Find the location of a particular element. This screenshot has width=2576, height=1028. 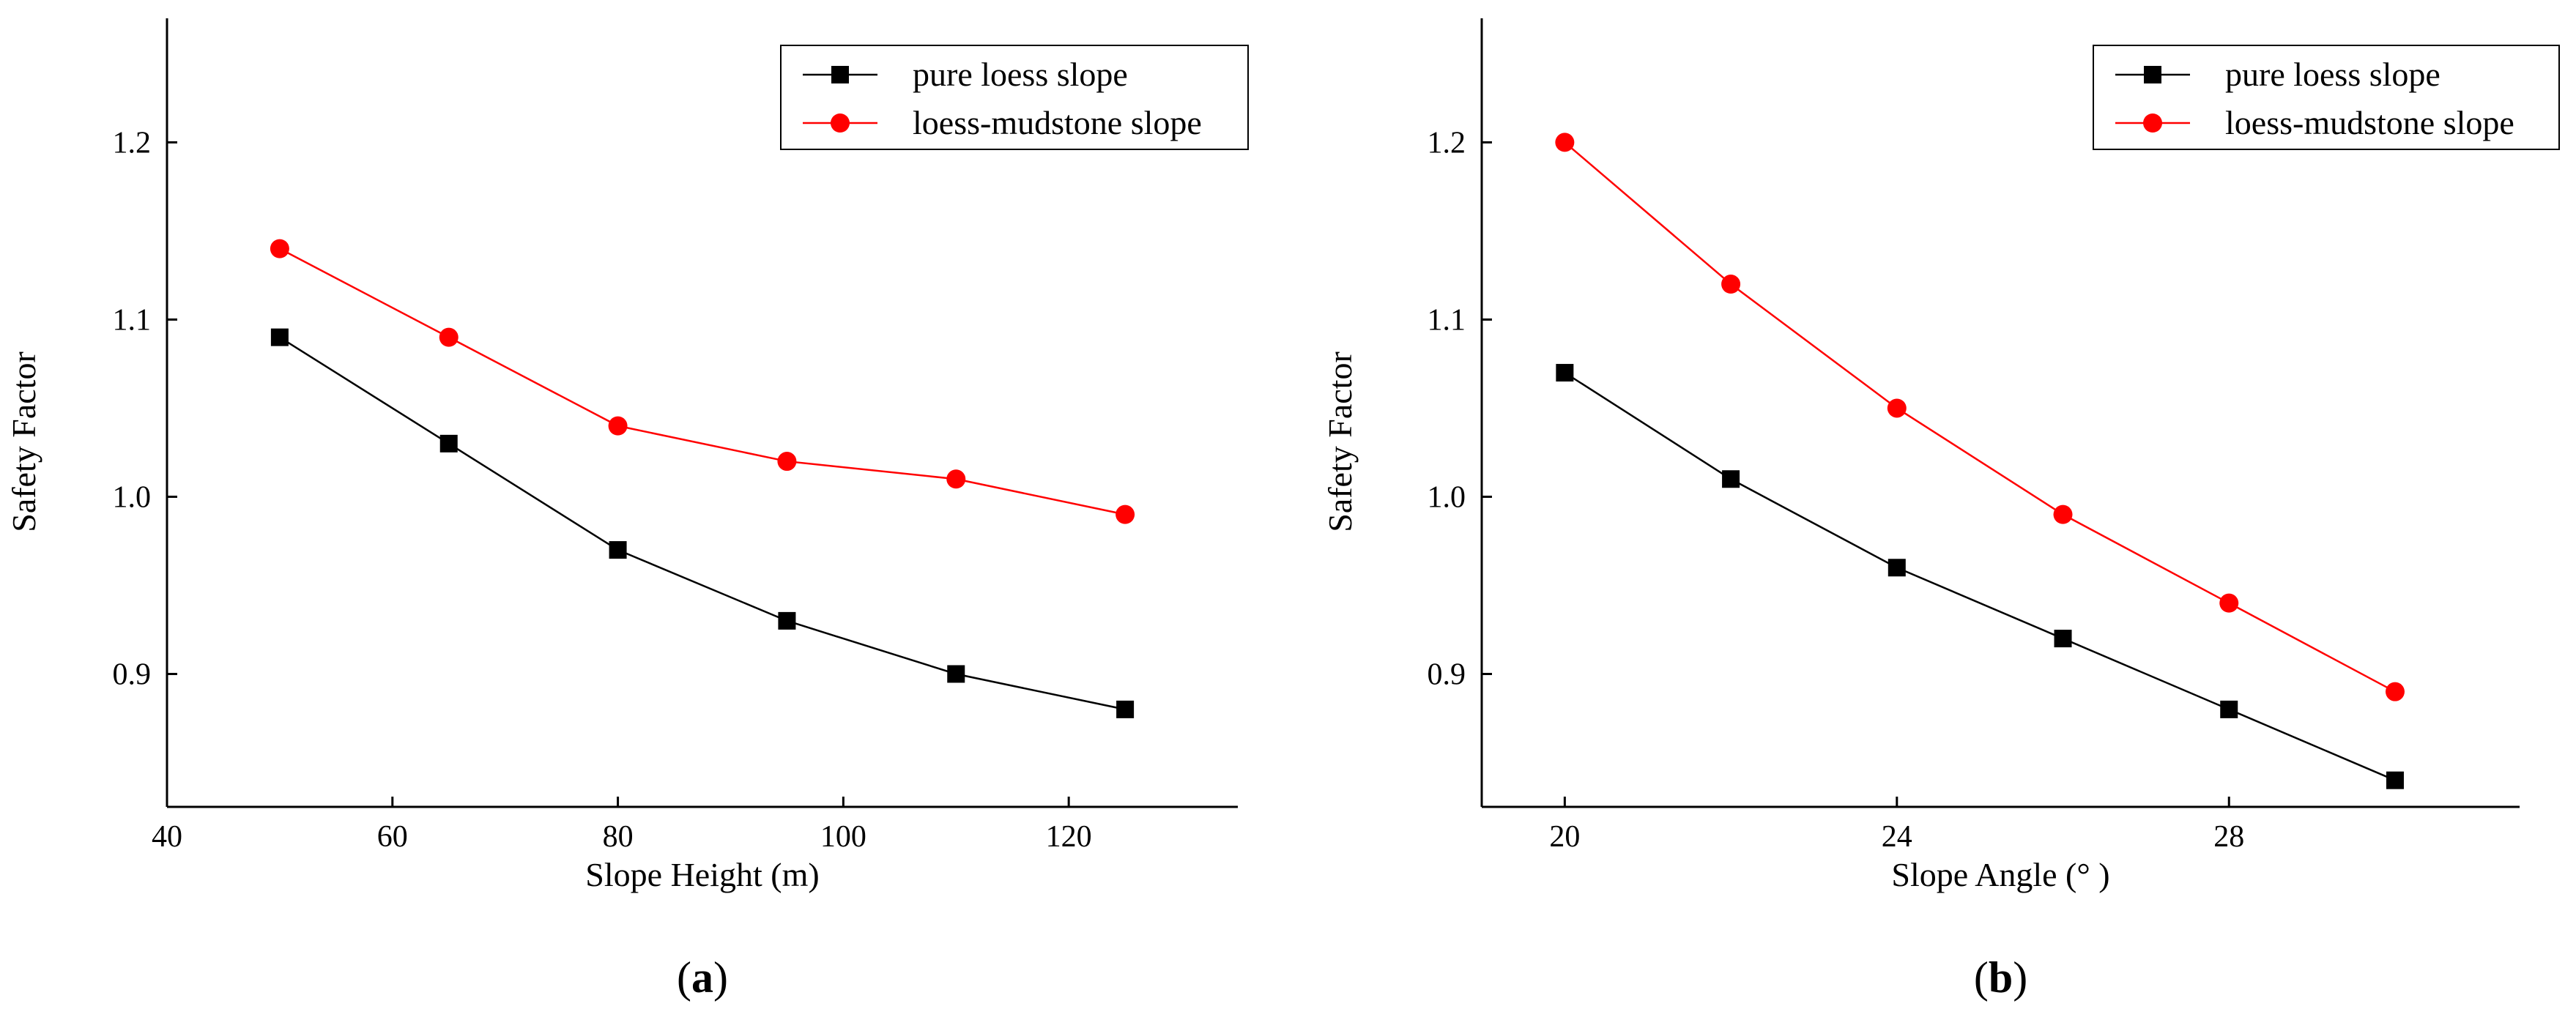

series-loess-mudstone is located at coordinates (702, 381).